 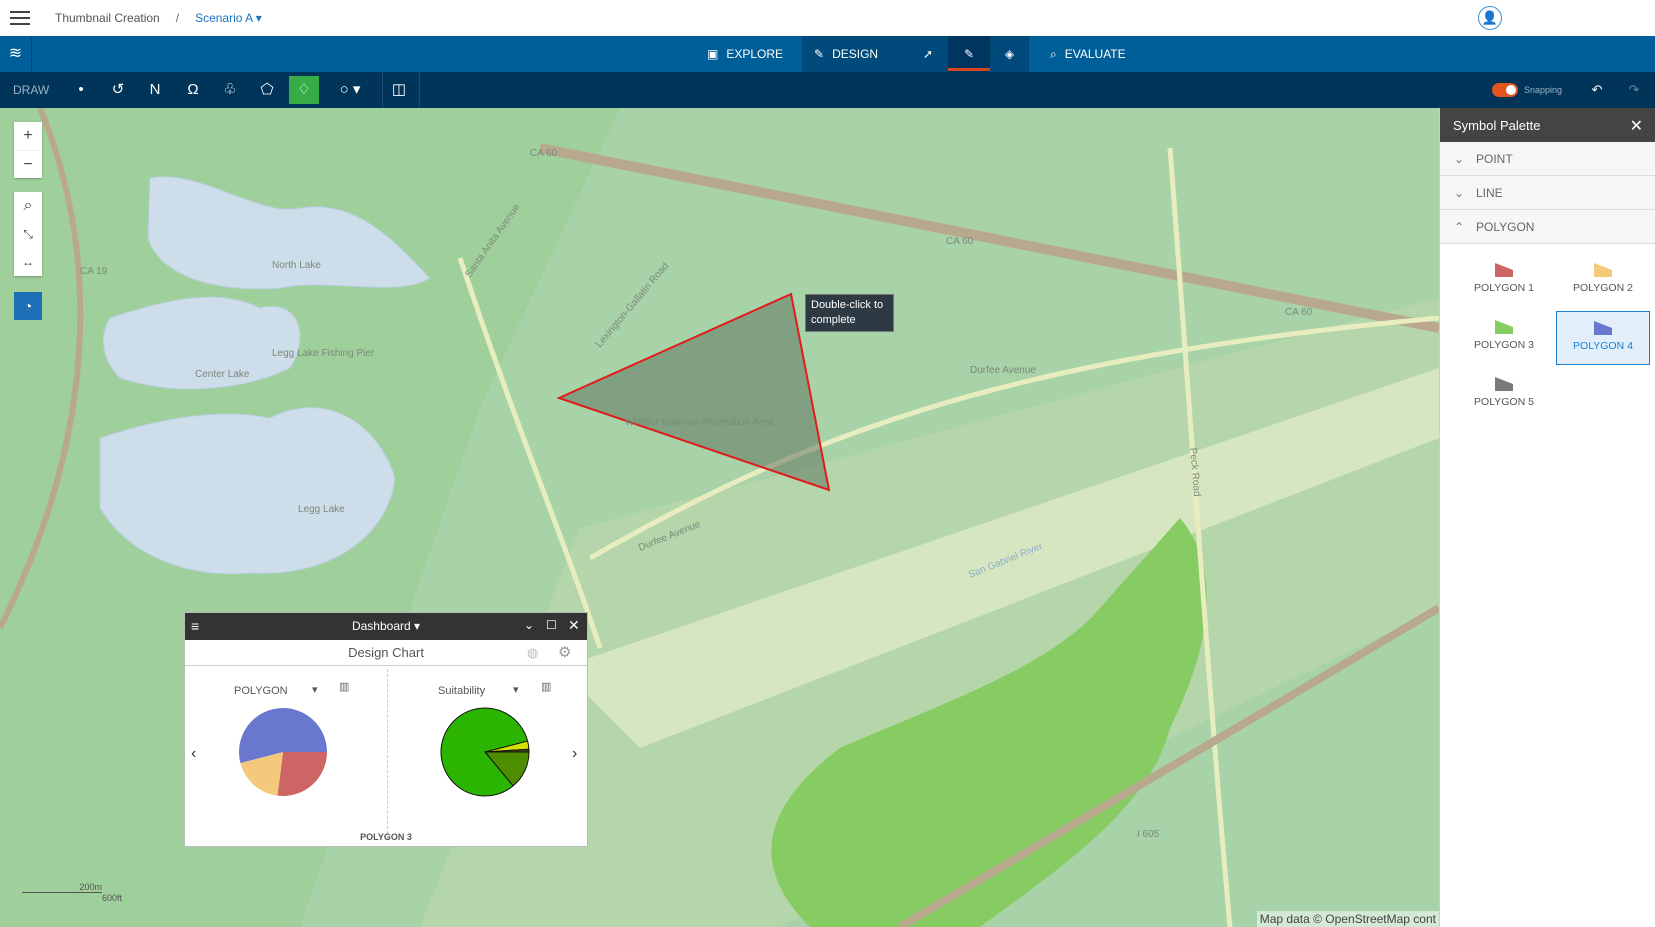 I want to click on tab-explore: ▣ EXPLORE, so click(x=745, y=54).